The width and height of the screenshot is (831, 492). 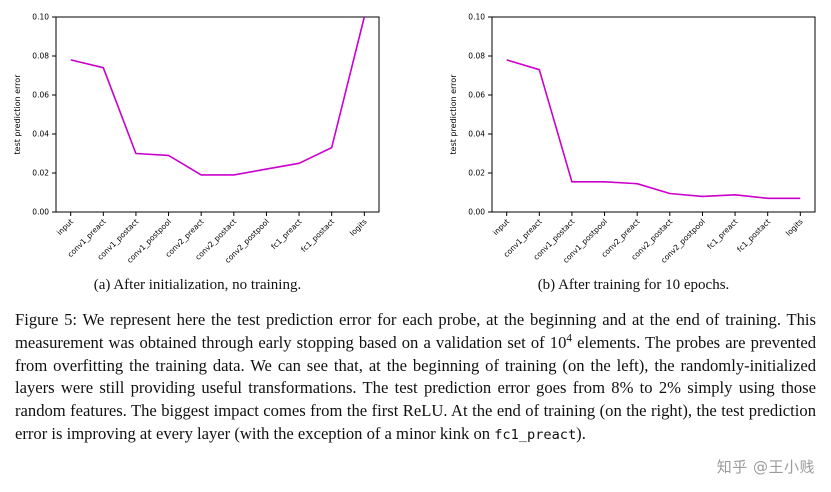 What do you see at coordinates (569, 338) in the screenshot?
I see `caption-segment: 4` at bounding box center [569, 338].